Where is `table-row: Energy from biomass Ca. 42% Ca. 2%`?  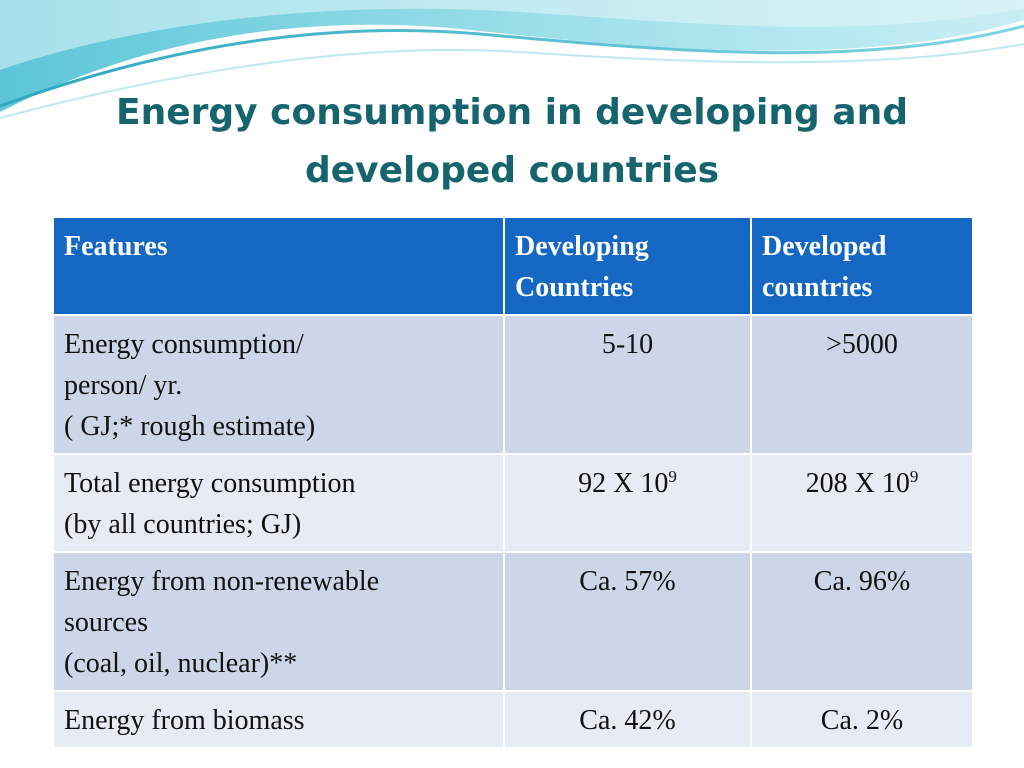
table-row: Energy from biomass Ca. 42% Ca. 2% is located at coordinates (513, 719).